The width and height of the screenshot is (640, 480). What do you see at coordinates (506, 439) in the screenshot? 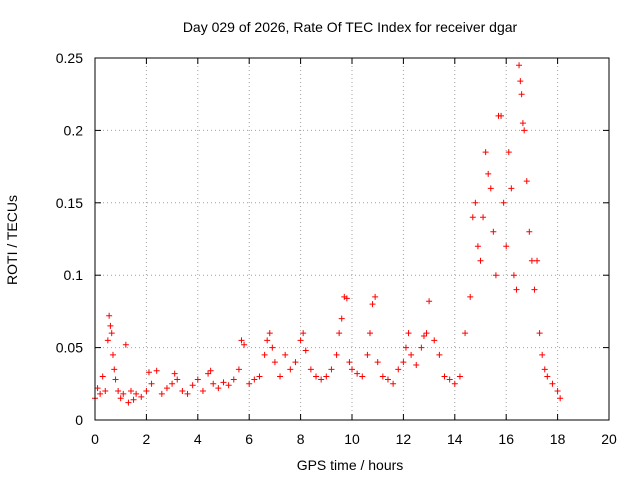
I see `x-tick-label: 16` at bounding box center [506, 439].